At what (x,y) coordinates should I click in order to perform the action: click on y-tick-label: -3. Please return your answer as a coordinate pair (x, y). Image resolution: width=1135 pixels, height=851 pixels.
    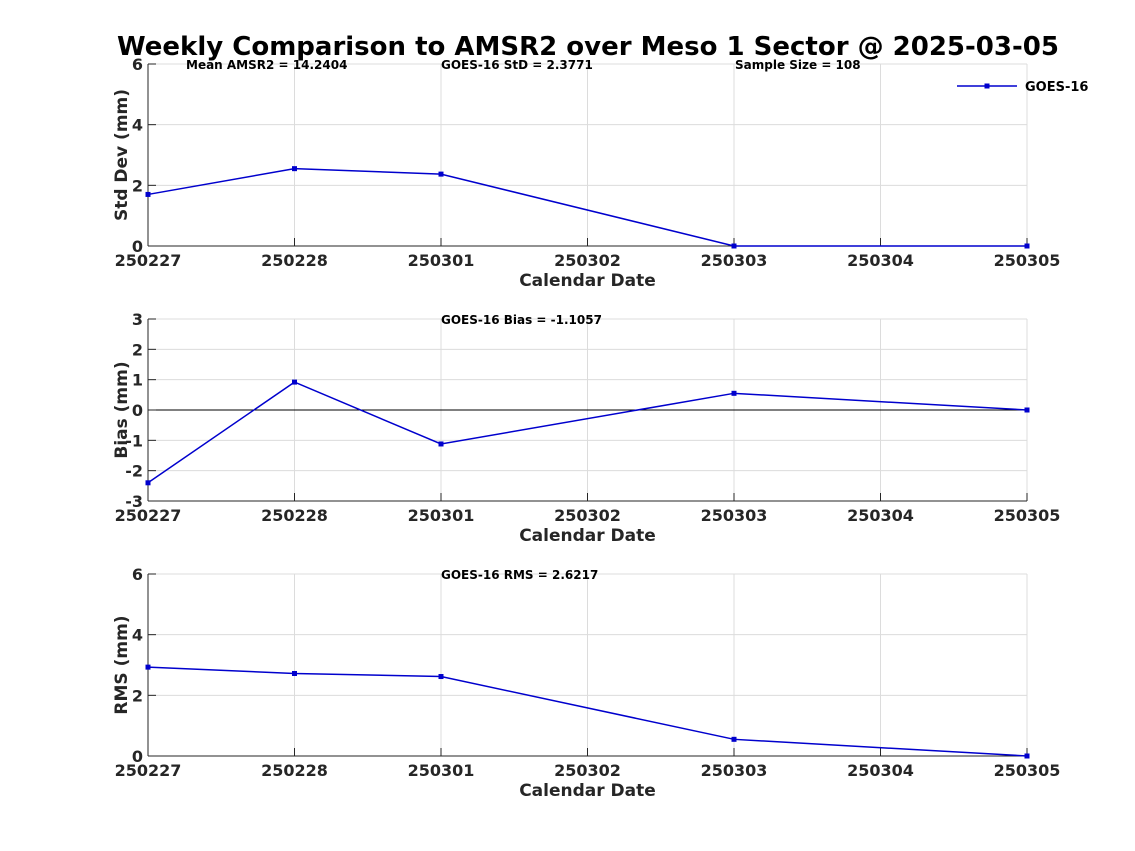
    Looking at the image, I should click on (134, 501).